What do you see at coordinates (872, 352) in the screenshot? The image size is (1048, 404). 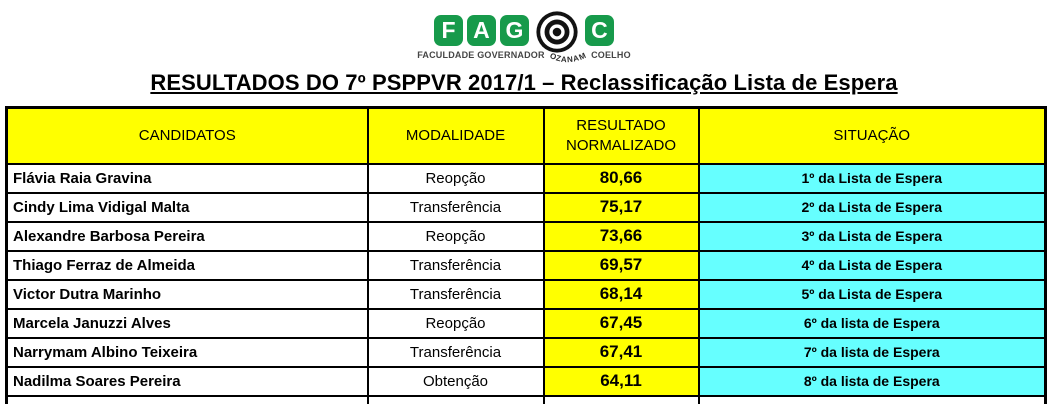 I see `status-cell: 7º da lista de Espera` at bounding box center [872, 352].